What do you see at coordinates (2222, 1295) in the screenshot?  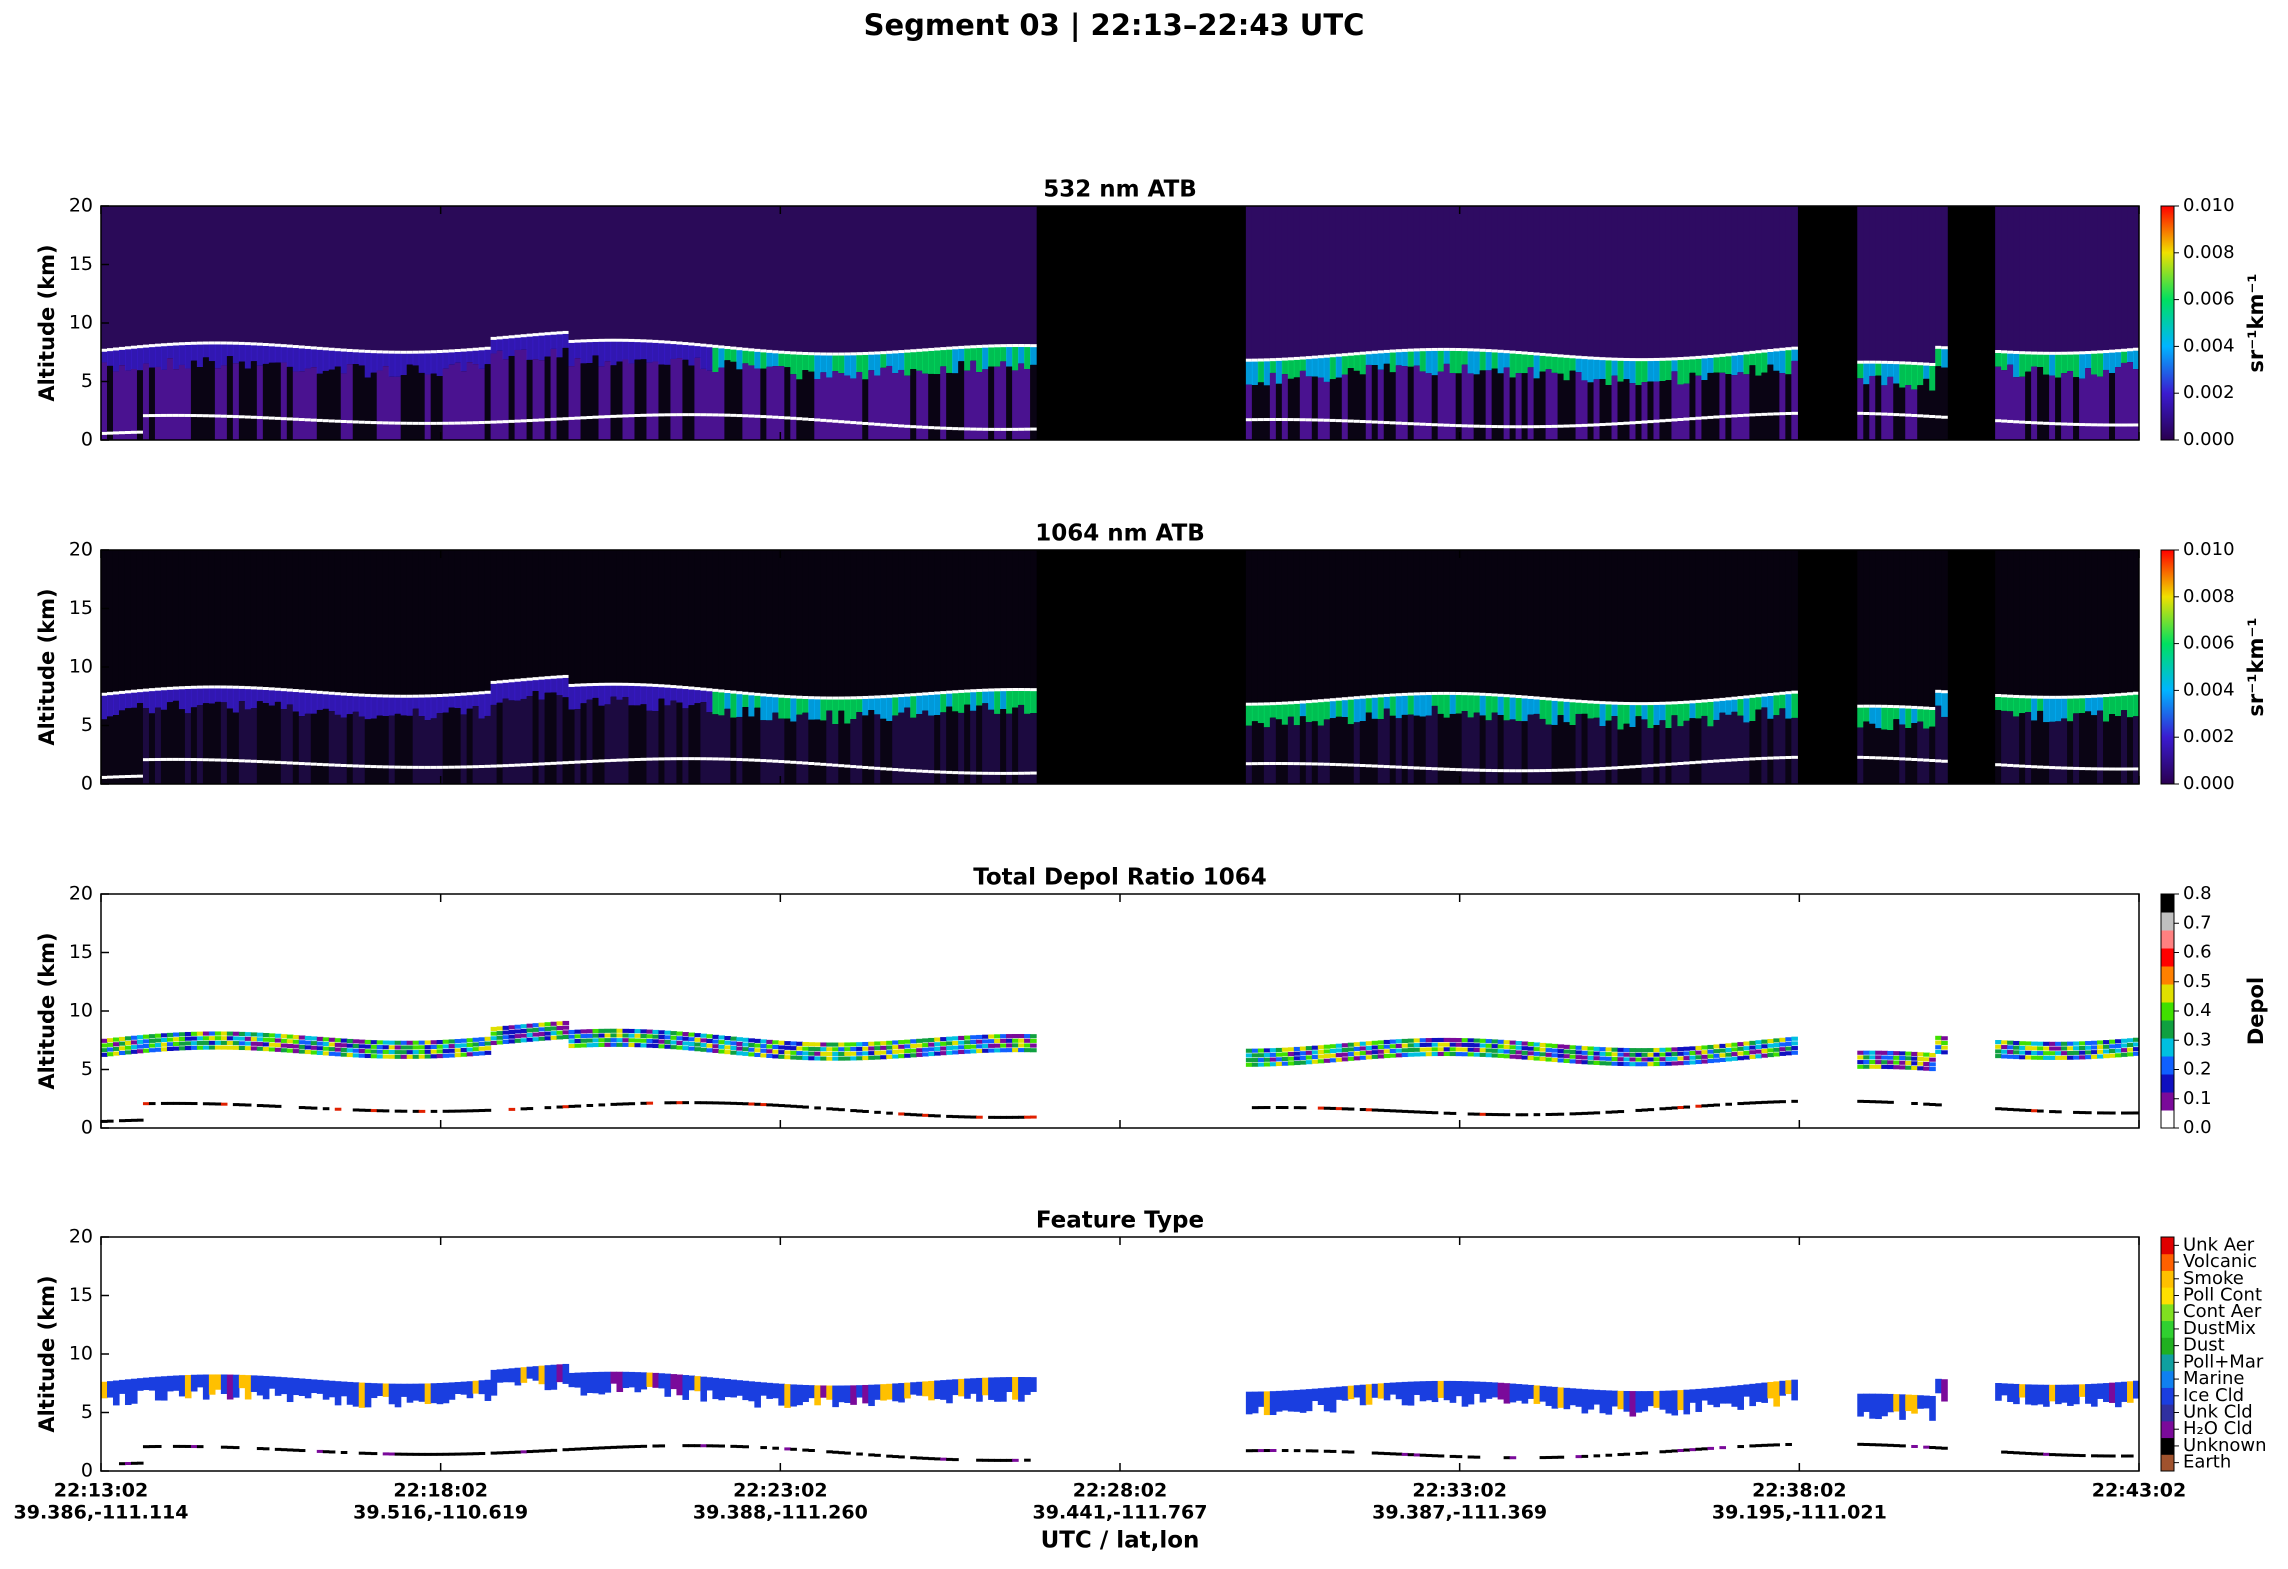 I see `legend-label: Poll Cont` at bounding box center [2222, 1295].